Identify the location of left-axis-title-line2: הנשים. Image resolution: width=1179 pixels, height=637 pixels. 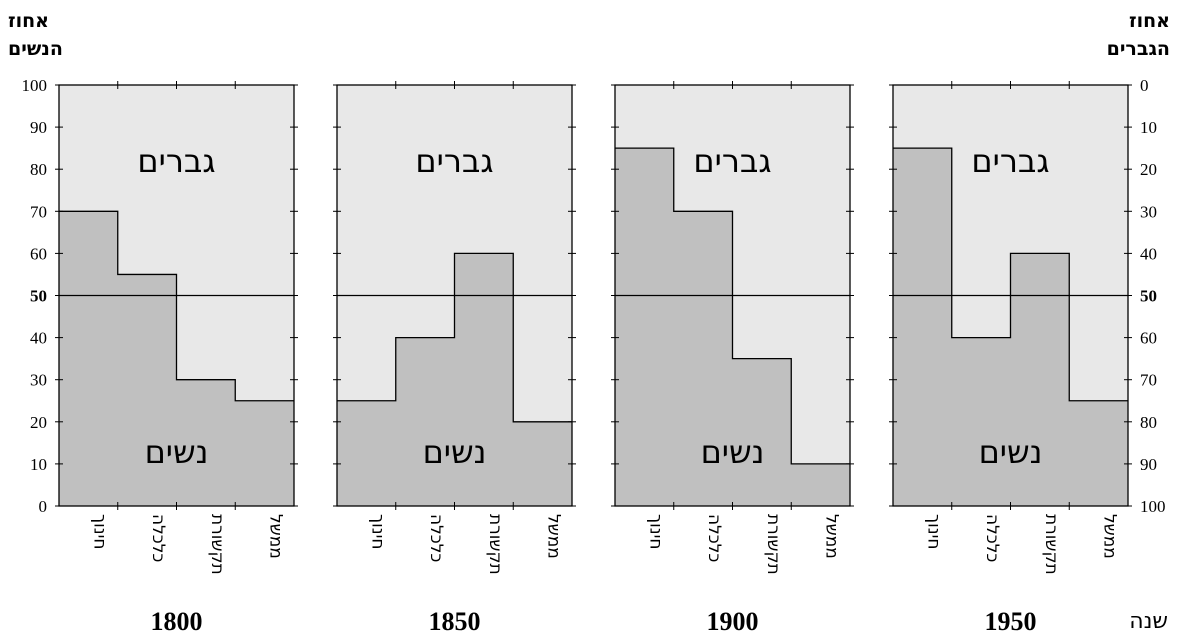
(35, 49).